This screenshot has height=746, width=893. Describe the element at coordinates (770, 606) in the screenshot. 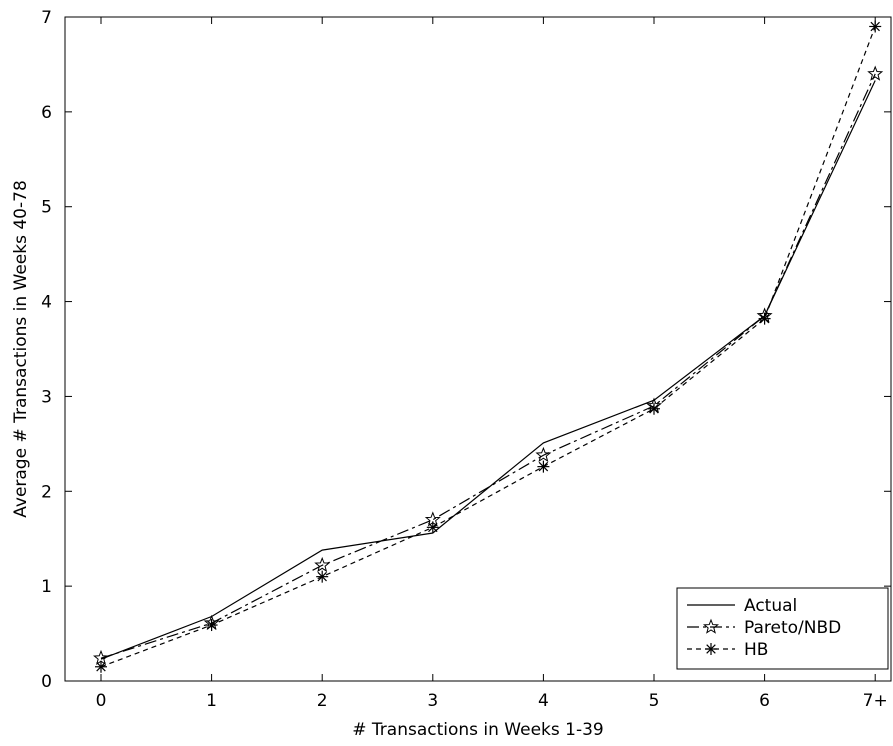

I see `legend-label-actual: Actual` at that location.